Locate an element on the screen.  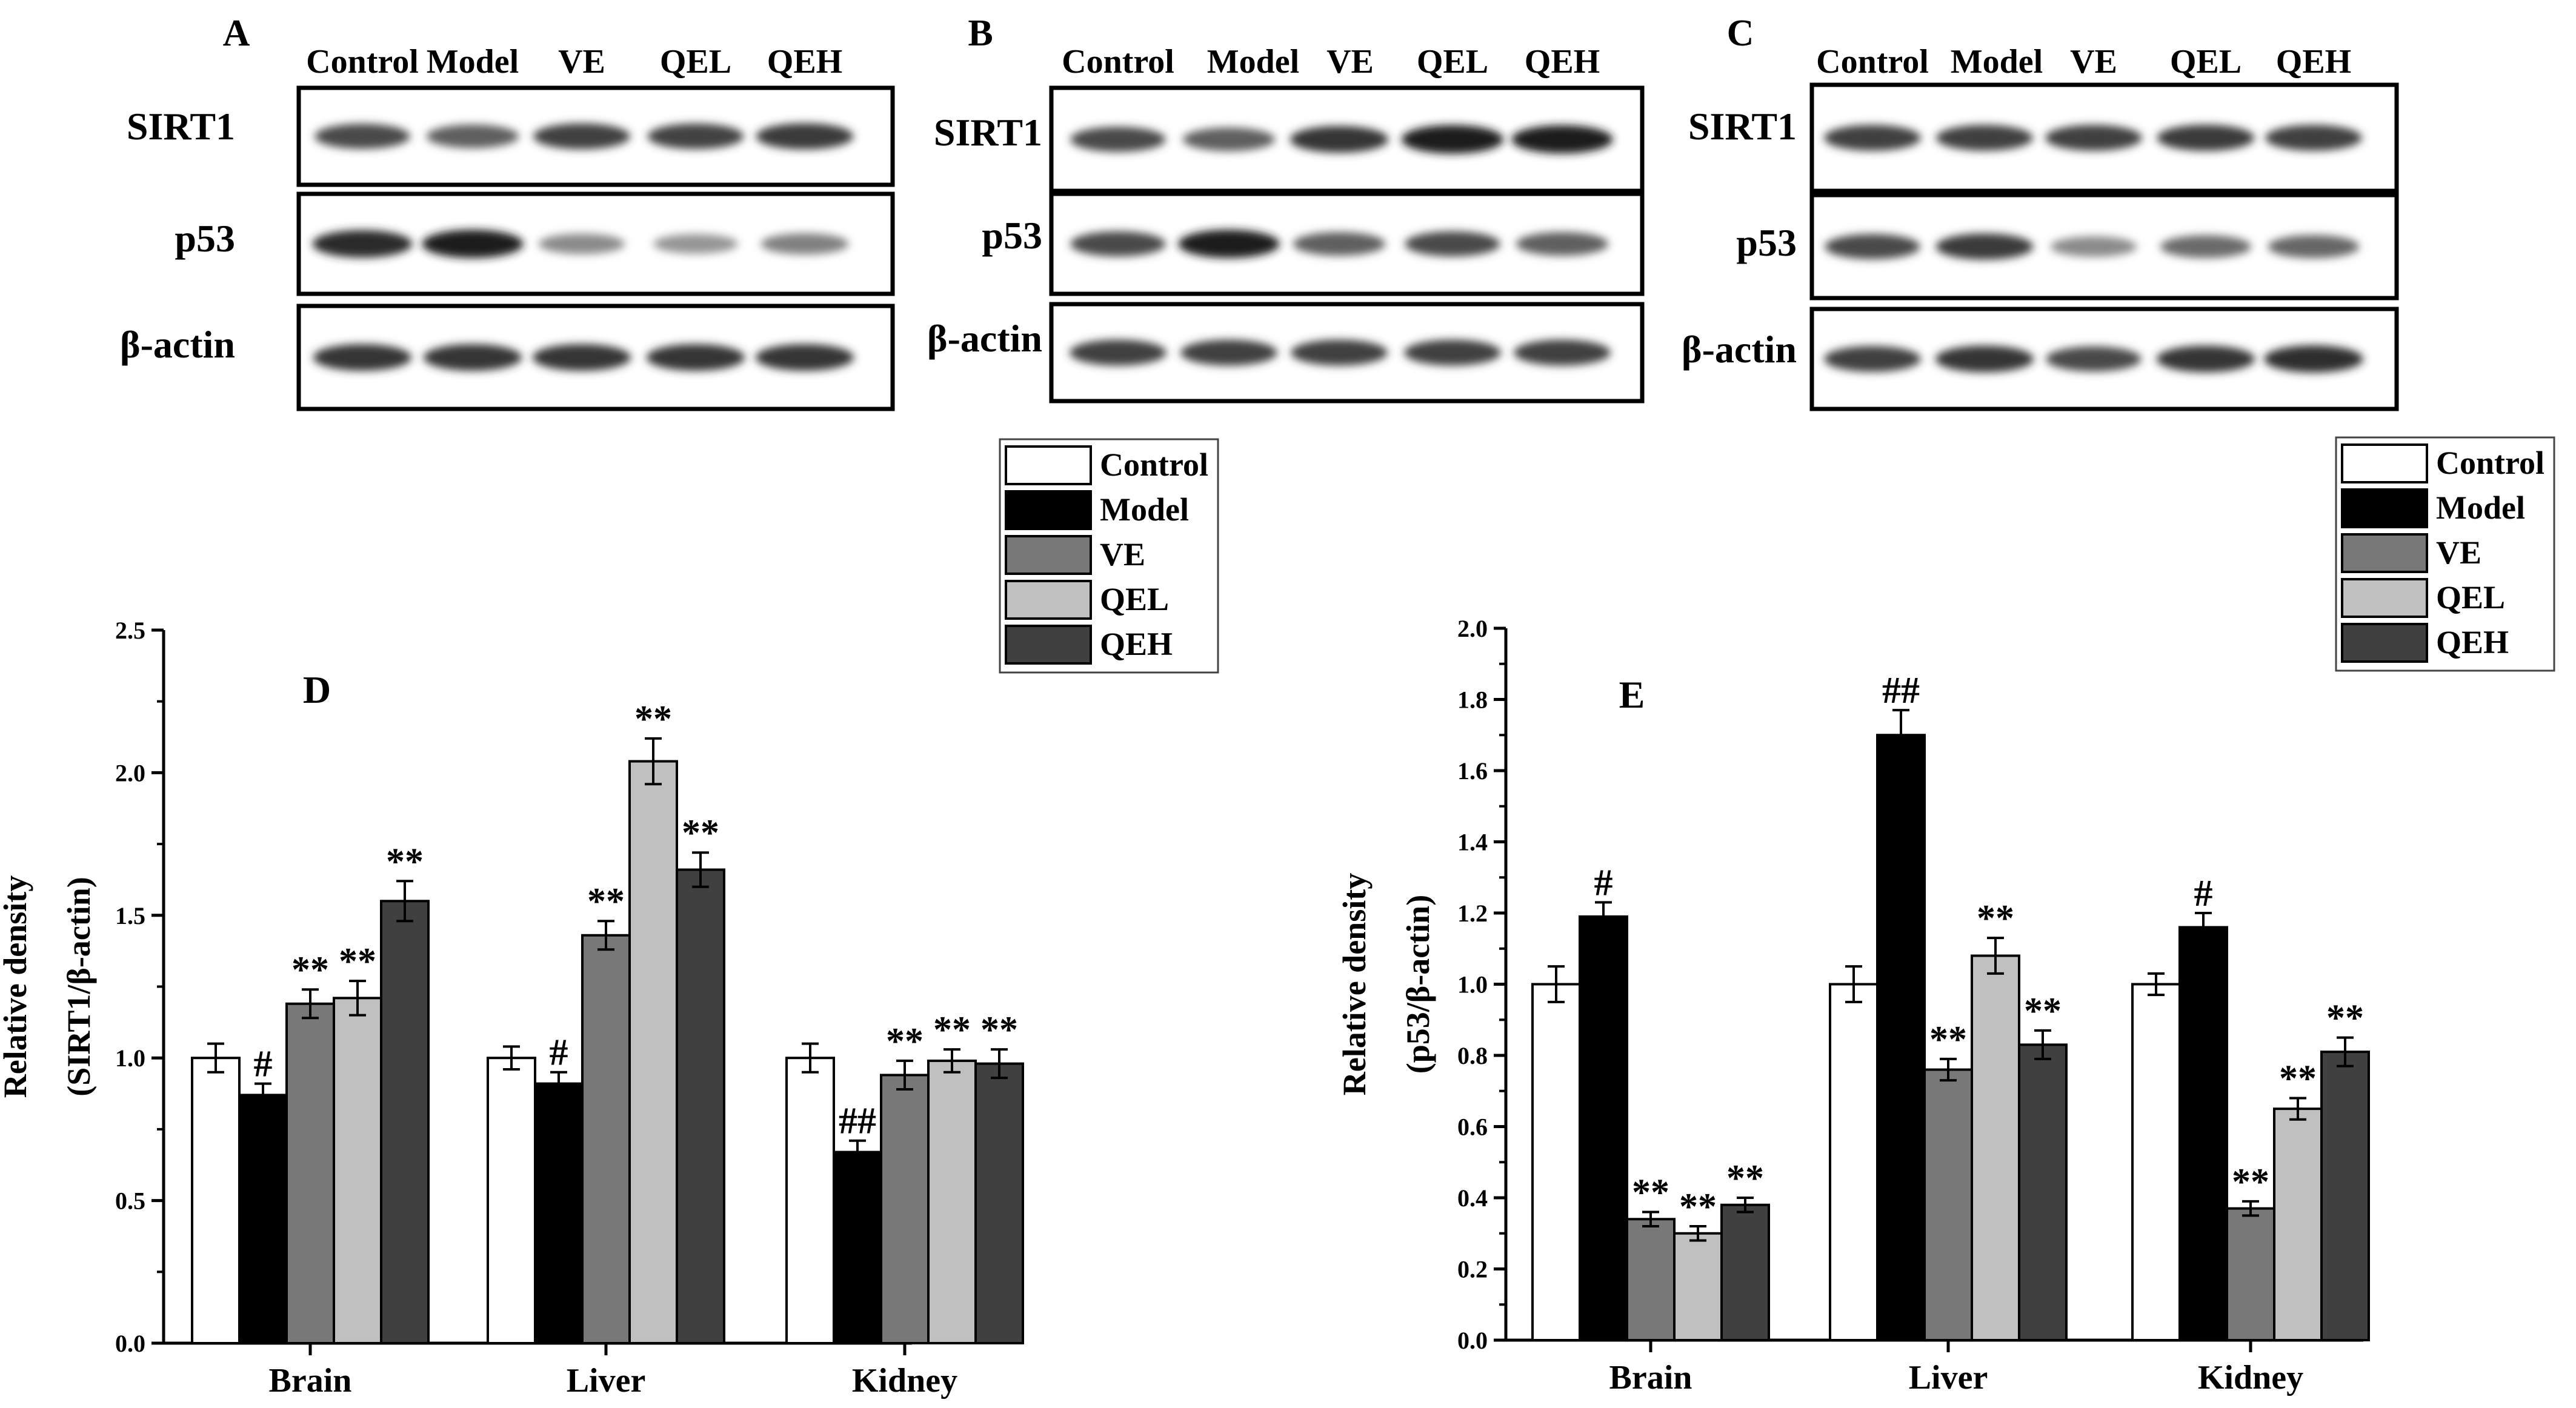
bar-qeh-brain is located at coordinates (1745, 1272).